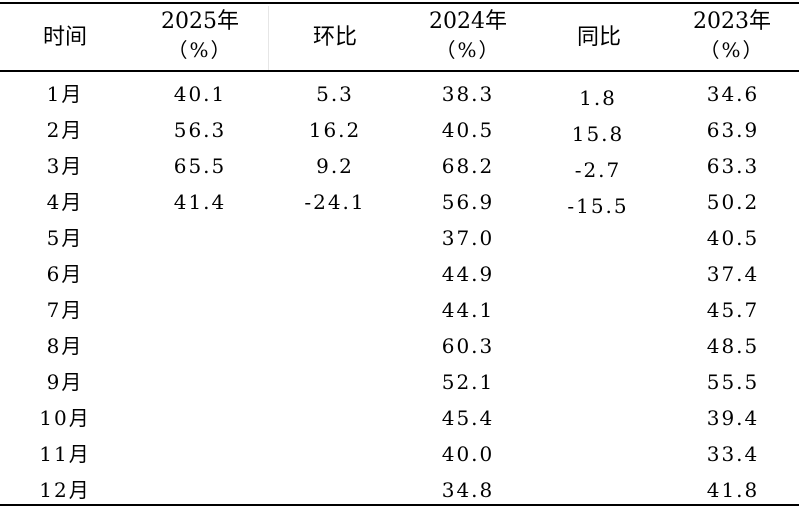 The width and height of the screenshot is (799, 507). Describe the element at coordinates (399, 3) in the screenshot. I see `table-top-rule` at that location.